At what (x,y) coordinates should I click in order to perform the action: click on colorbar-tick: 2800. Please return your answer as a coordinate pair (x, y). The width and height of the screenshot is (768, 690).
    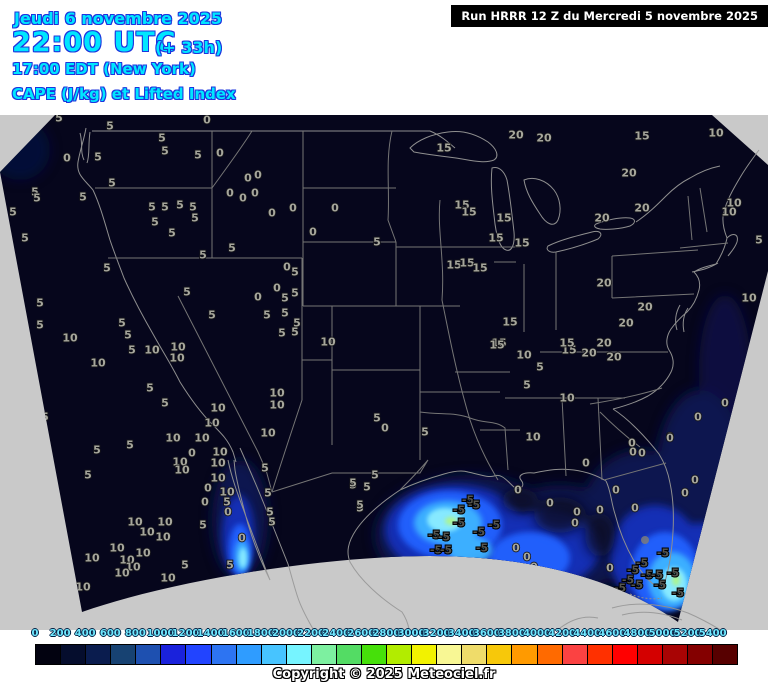
    Looking at the image, I should click on (386, 633).